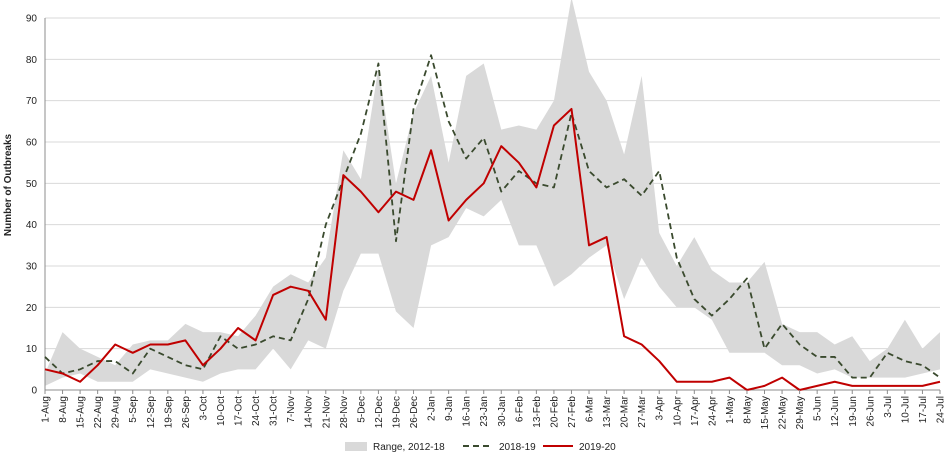  Describe the element at coordinates (356, 446) in the screenshot. I see `legend-swatch-range` at that location.